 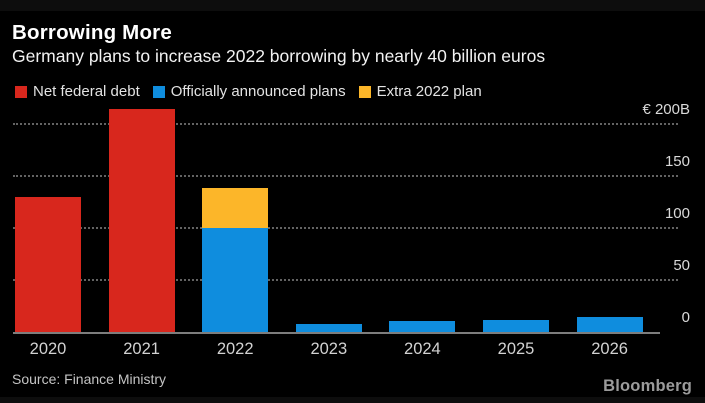 What do you see at coordinates (48, 264) in the screenshot?
I see `bar-segment-2020` at bounding box center [48, 264].